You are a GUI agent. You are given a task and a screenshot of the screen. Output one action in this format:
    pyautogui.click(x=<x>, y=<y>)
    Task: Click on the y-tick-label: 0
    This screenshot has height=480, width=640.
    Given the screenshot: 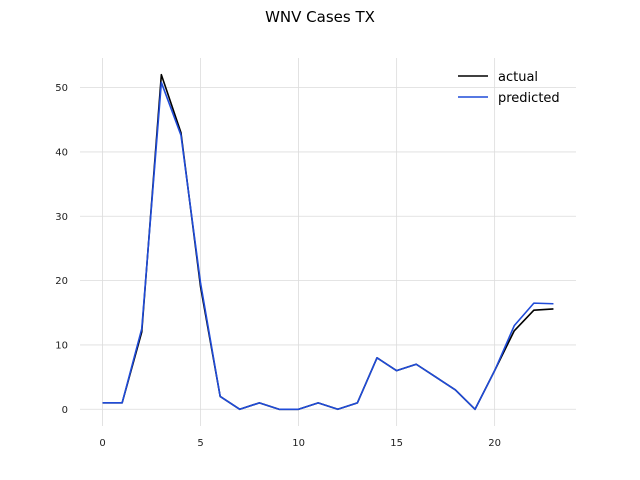 What is the action you would take?
    pyautogui.click(x=65, y=410)
    